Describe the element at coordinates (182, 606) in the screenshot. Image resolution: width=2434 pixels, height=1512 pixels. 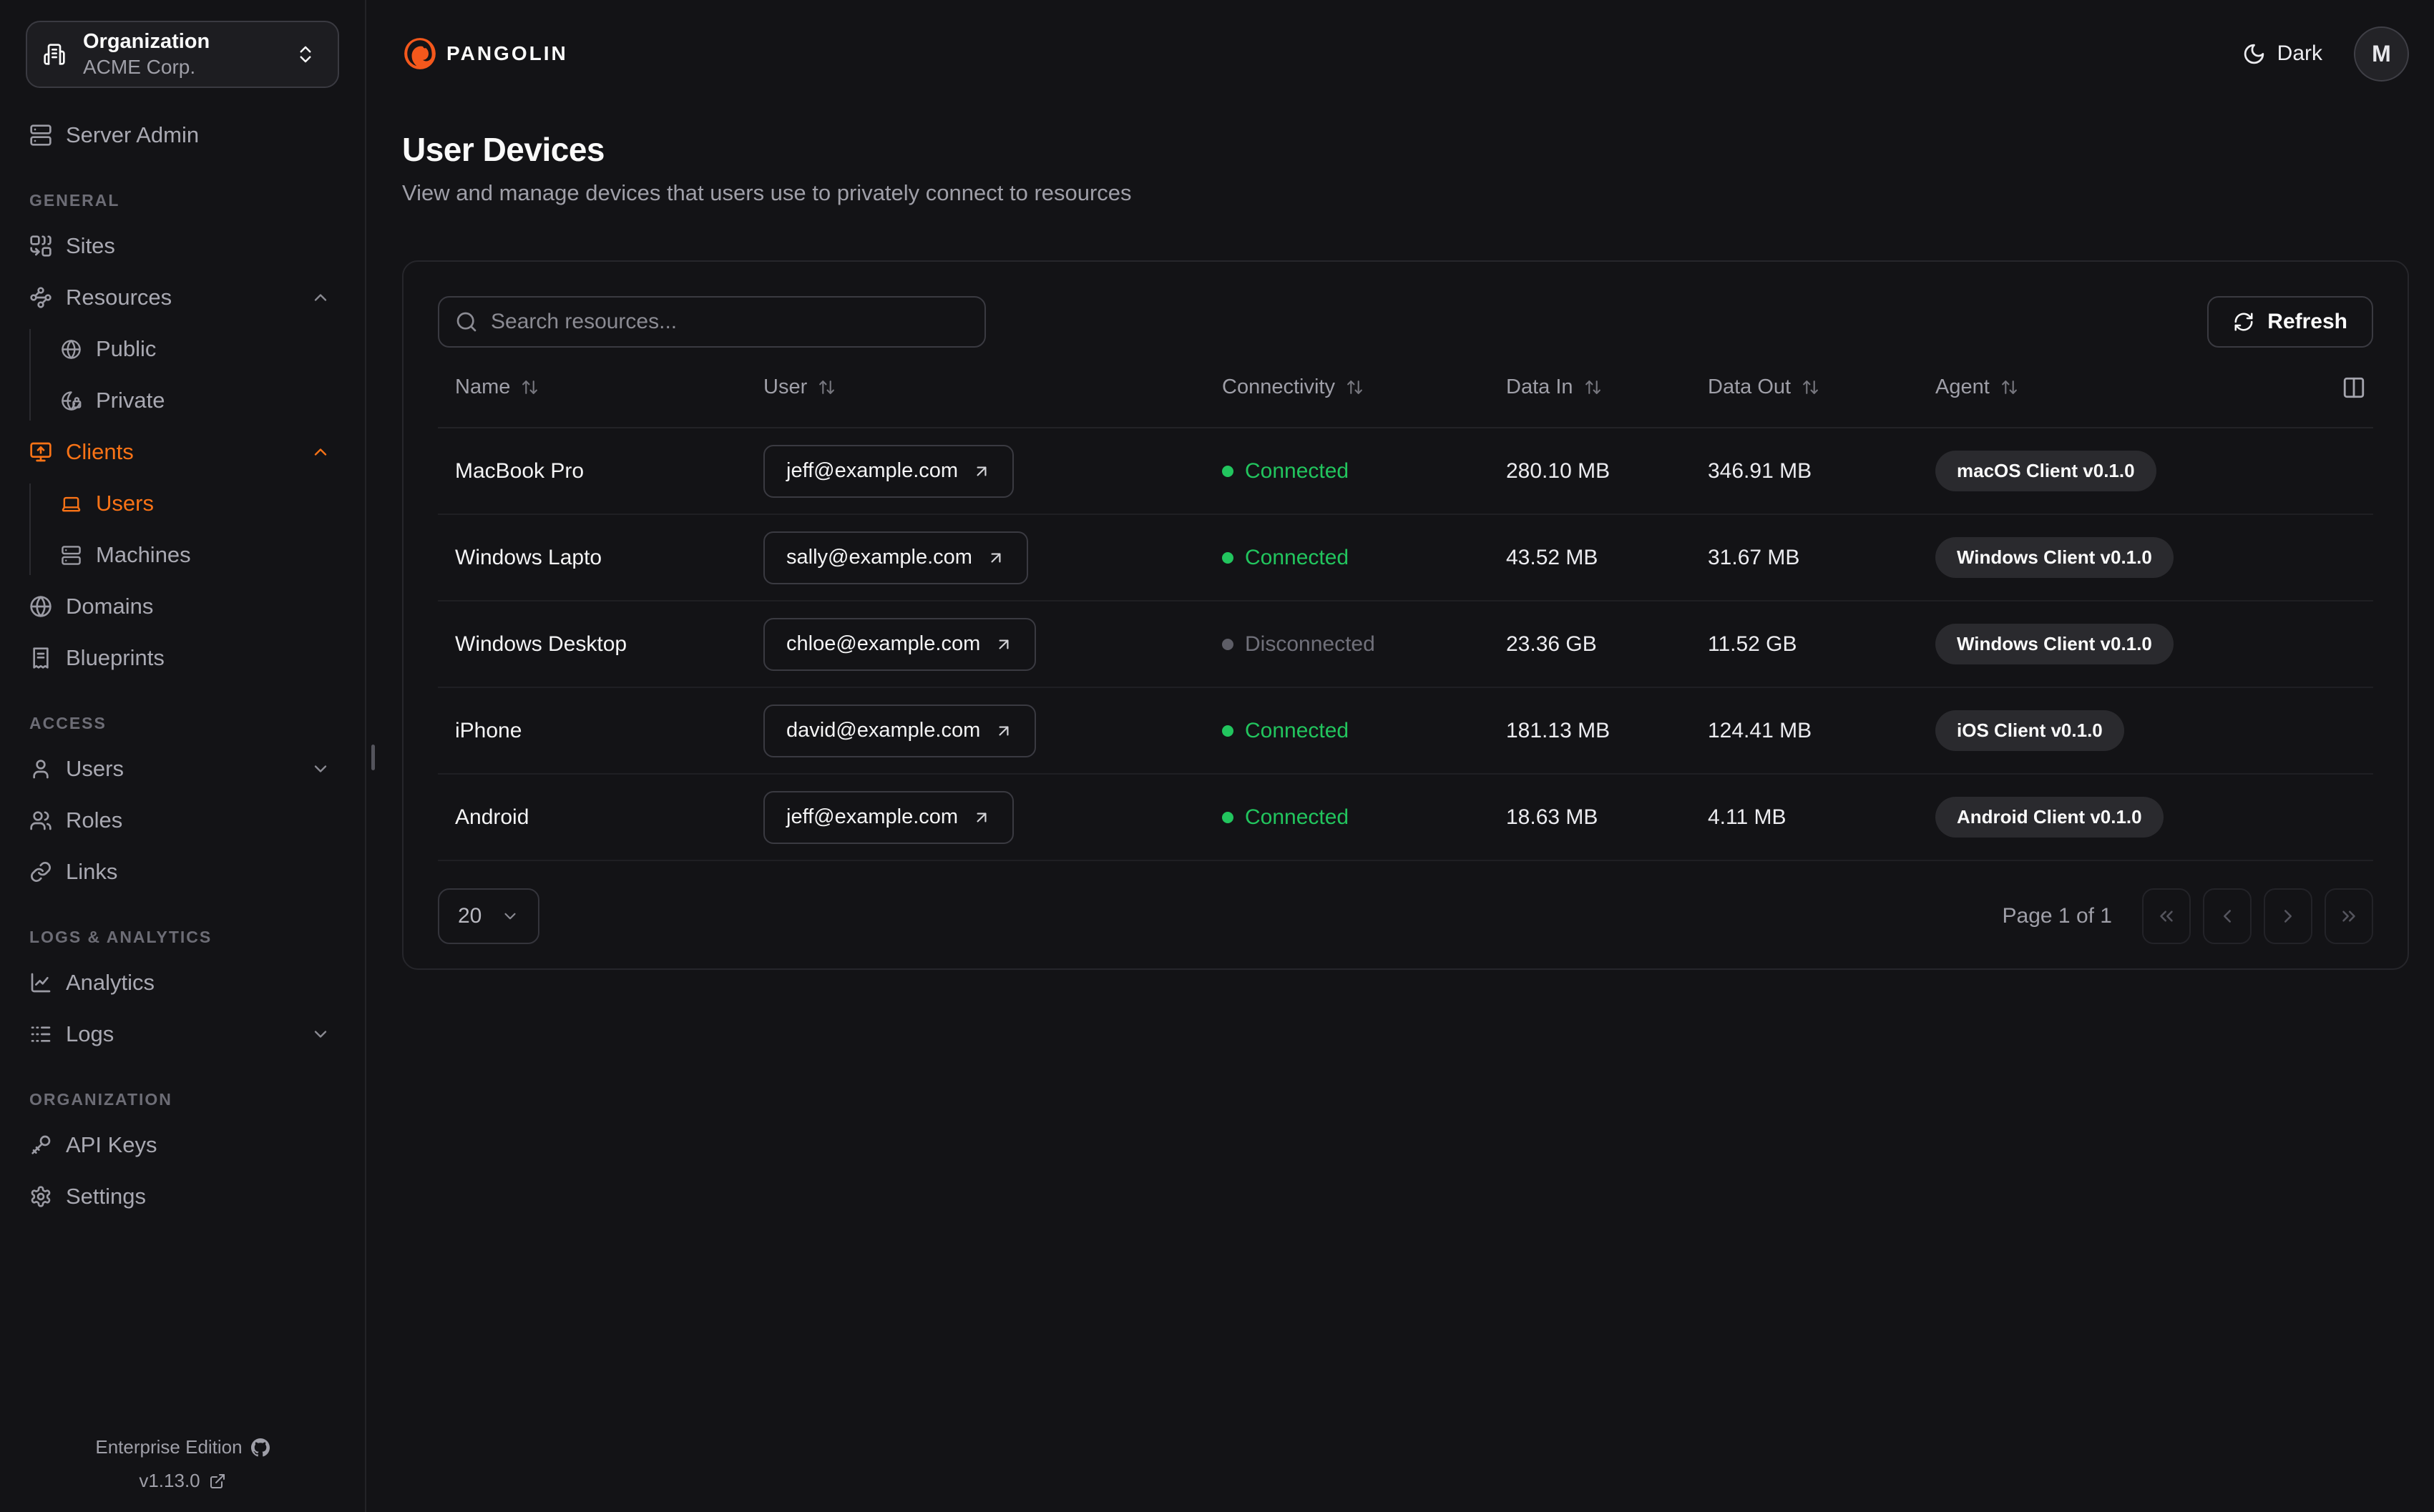
I see `sidebar-item-domains: Domains` at that location.